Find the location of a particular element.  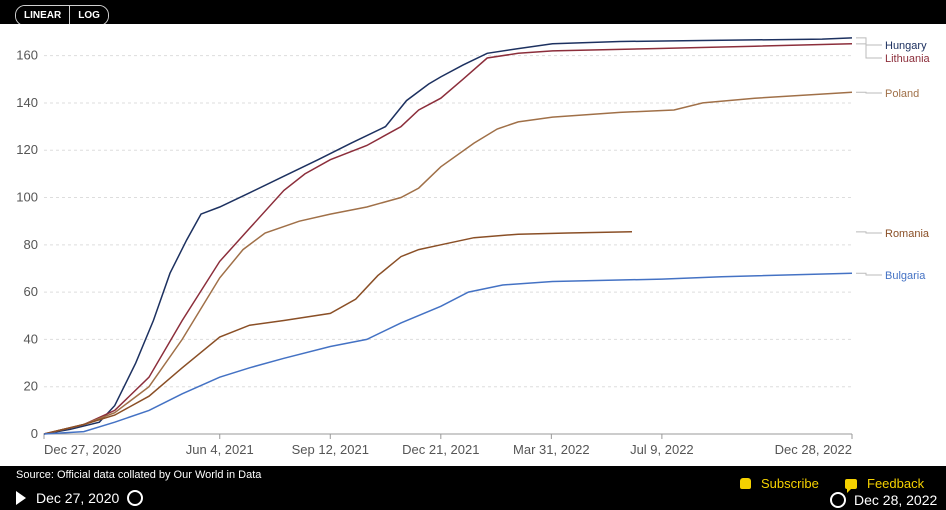

timeline-end-date: Dec 28, 2022 is located at coordinates (896, 500).